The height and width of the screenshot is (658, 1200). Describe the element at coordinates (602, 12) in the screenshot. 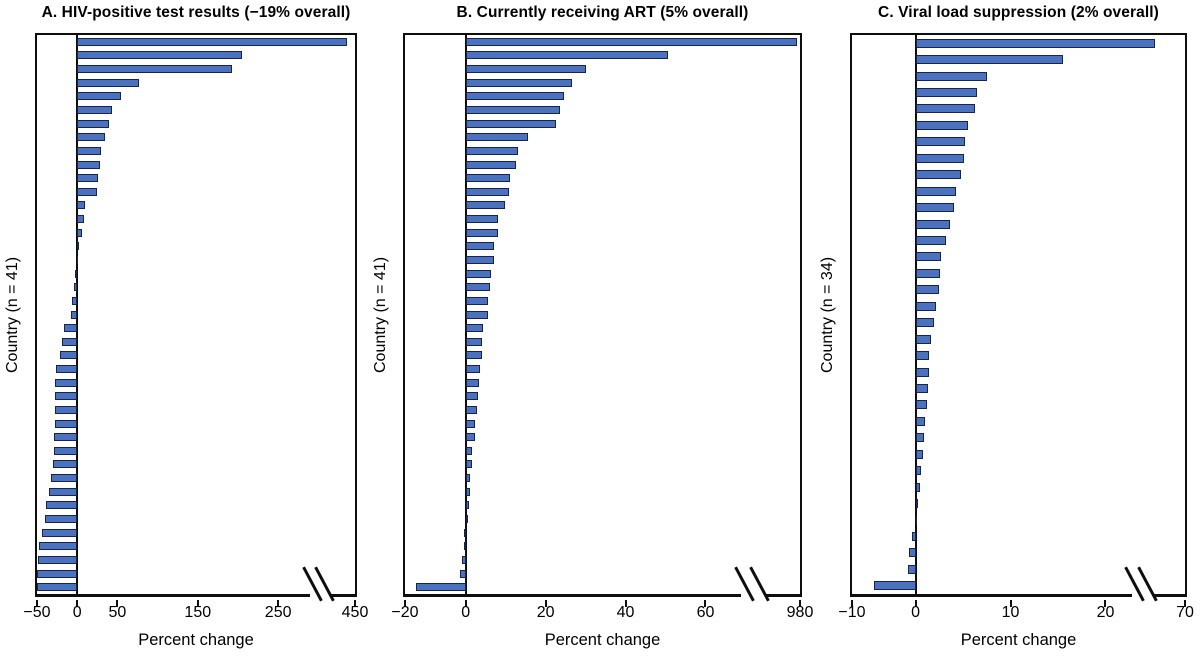

I see `panel-b-title: B. Currently receiving ART (5% overall)` at that location.